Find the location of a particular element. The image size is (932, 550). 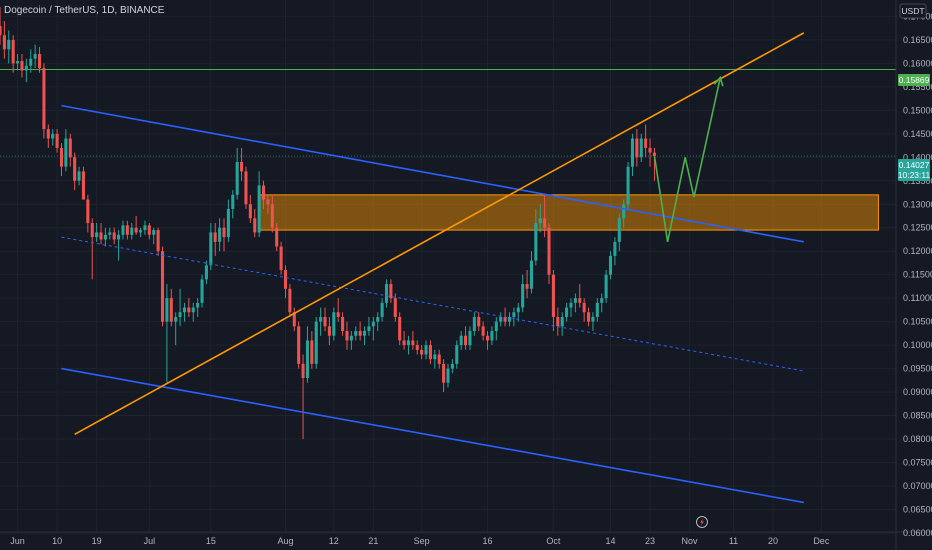

level-badge-text: 0.15869 is located at coordinates (914, 80).